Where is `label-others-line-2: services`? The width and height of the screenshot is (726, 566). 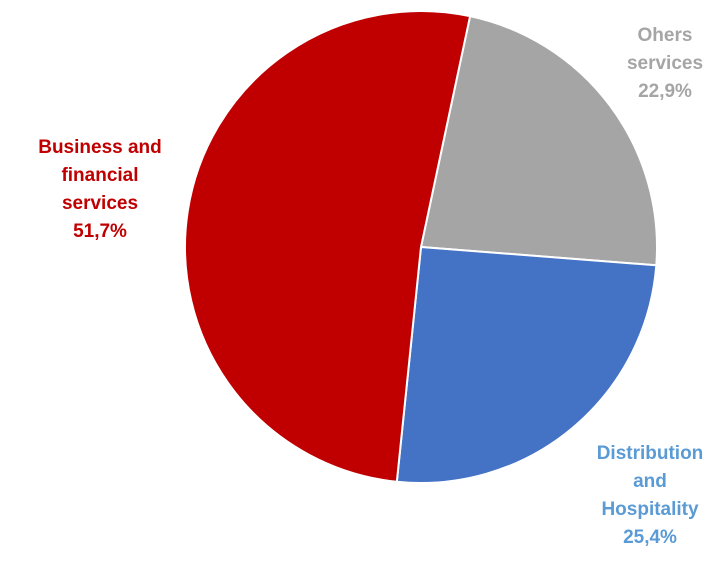
label-others-line-2: services is located at coordinates (665, 63).